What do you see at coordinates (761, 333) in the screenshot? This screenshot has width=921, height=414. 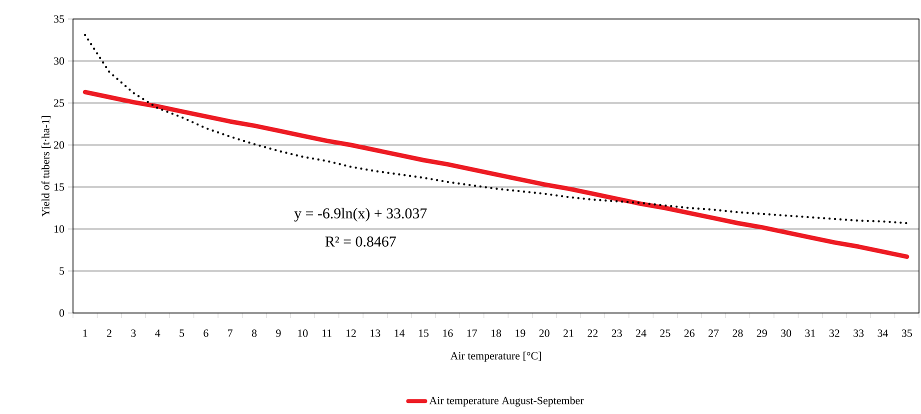 I see `x-tick-label: 29` at bounding box center [761, 333].